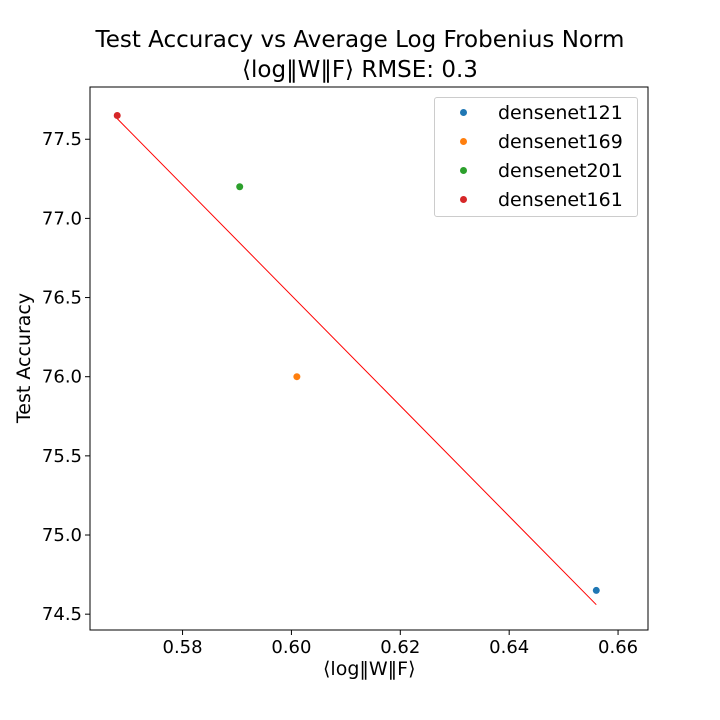 The image size is (720, 720). What do you see at coordinates (62, 377) in the screenshot?
I see `y-tick-label: 76.0` at bounding box center [62, 377].